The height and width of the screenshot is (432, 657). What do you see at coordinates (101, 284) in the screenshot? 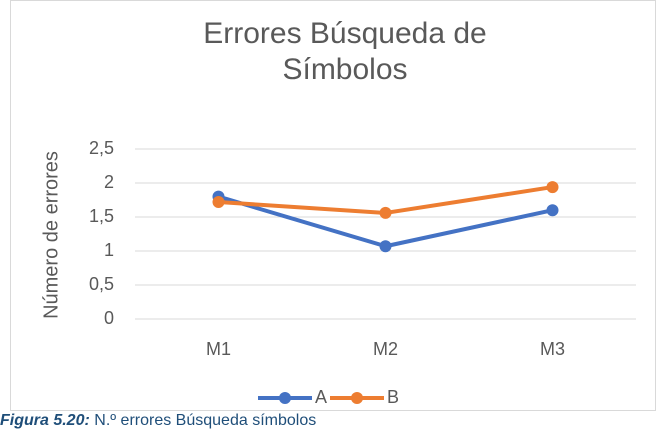
I see `y-tick-label: 0,5` at bounding box center [101, 284].